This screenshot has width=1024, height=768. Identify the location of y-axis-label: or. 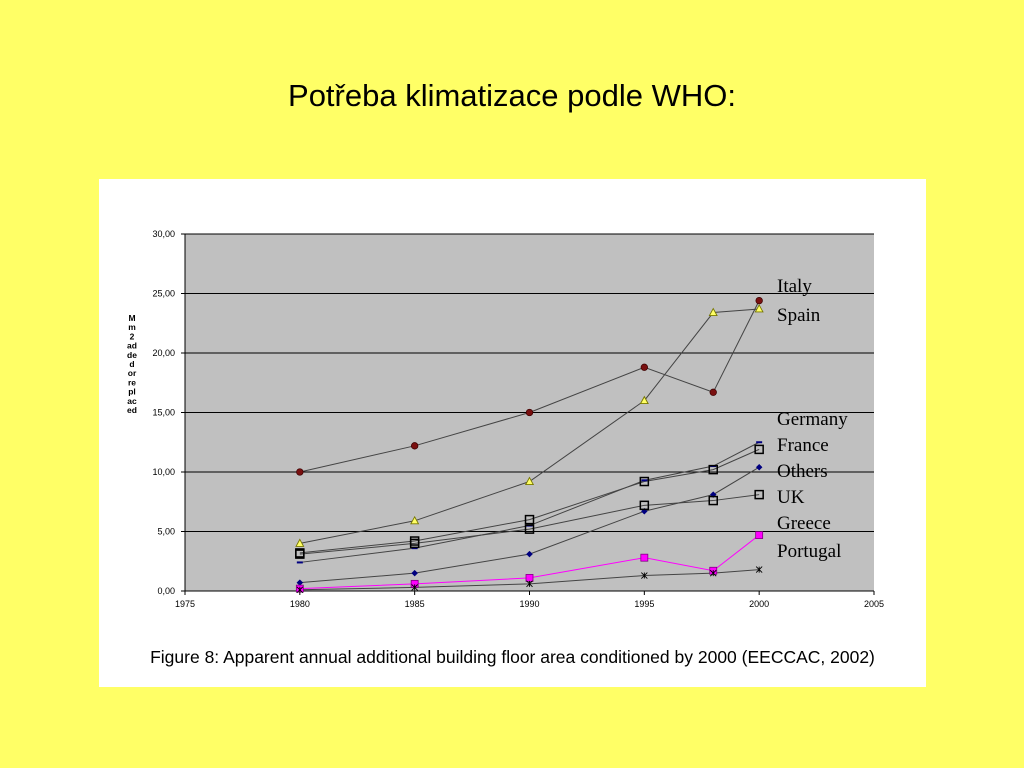
(132, 373).